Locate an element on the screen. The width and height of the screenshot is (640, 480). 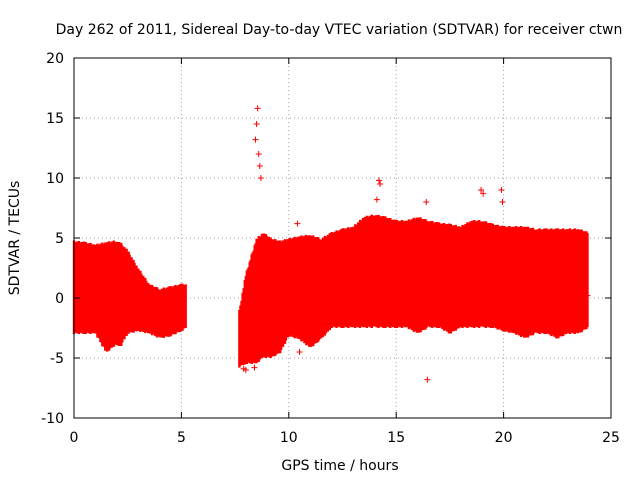
y-tick-label: -10 is located at coordinates (52, 419).